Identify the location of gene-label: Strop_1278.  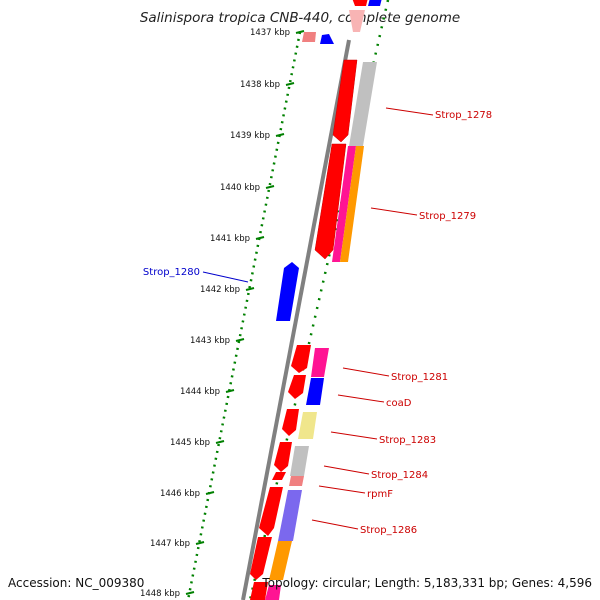
(463, 115).